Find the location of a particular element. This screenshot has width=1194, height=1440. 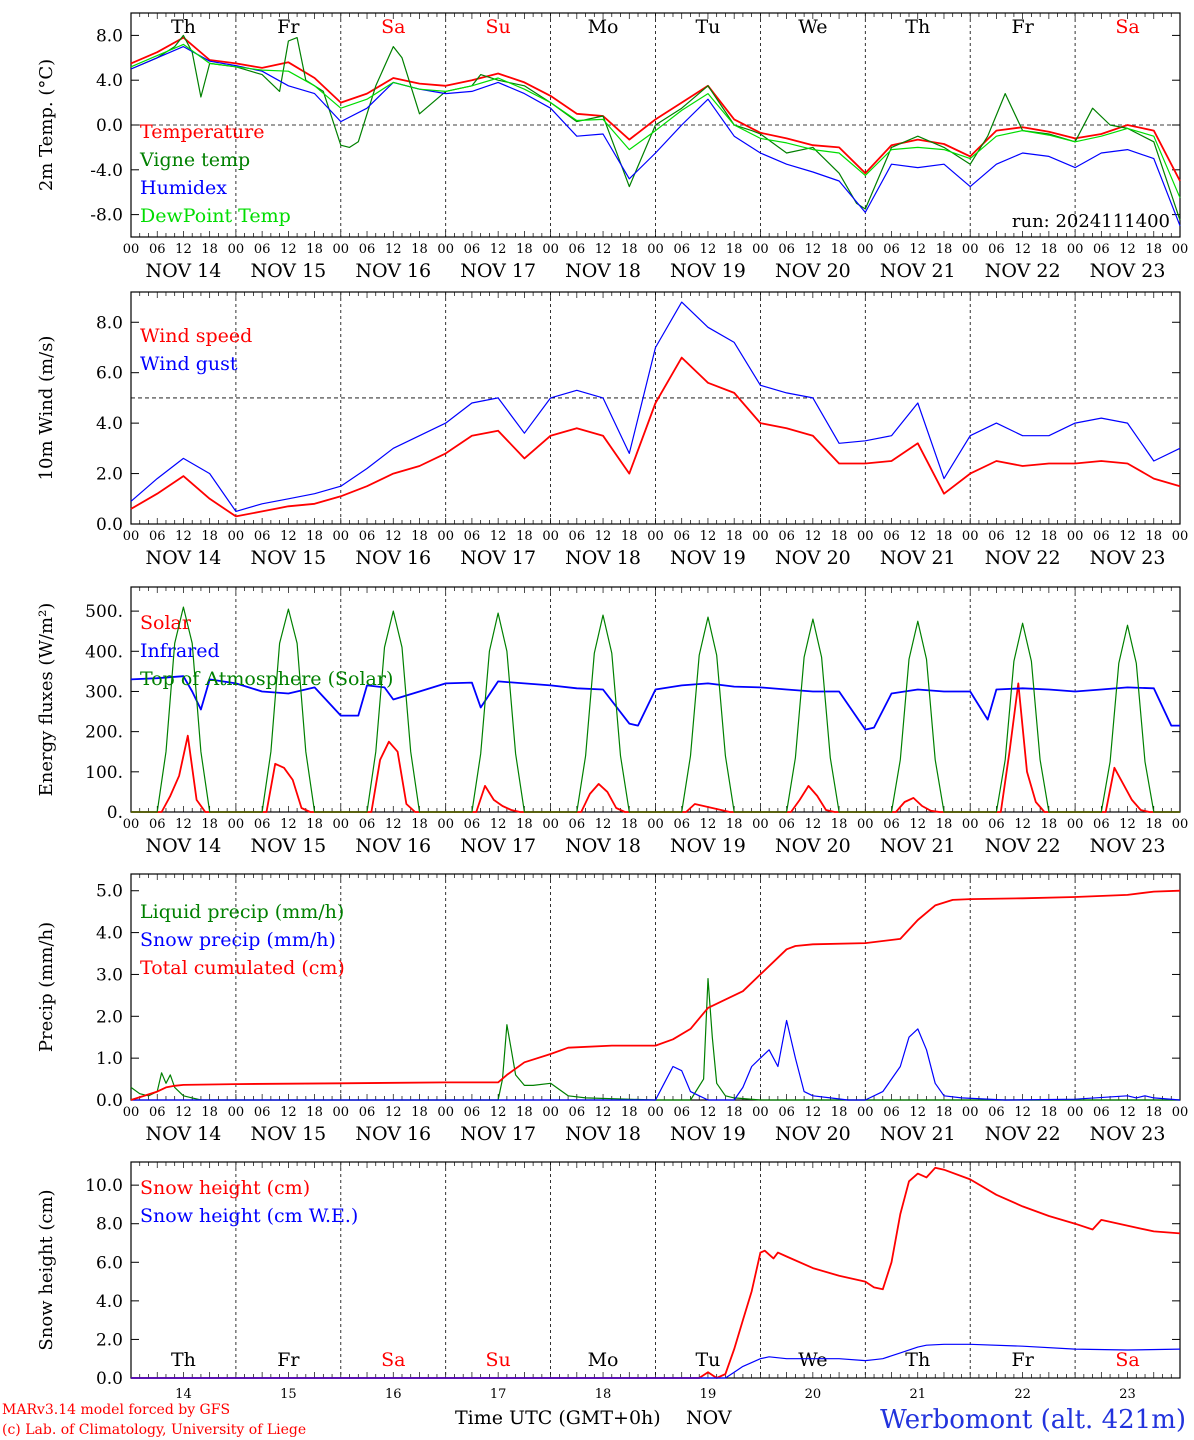

legend-entry: Temperature is located at coordinates (202, 132).